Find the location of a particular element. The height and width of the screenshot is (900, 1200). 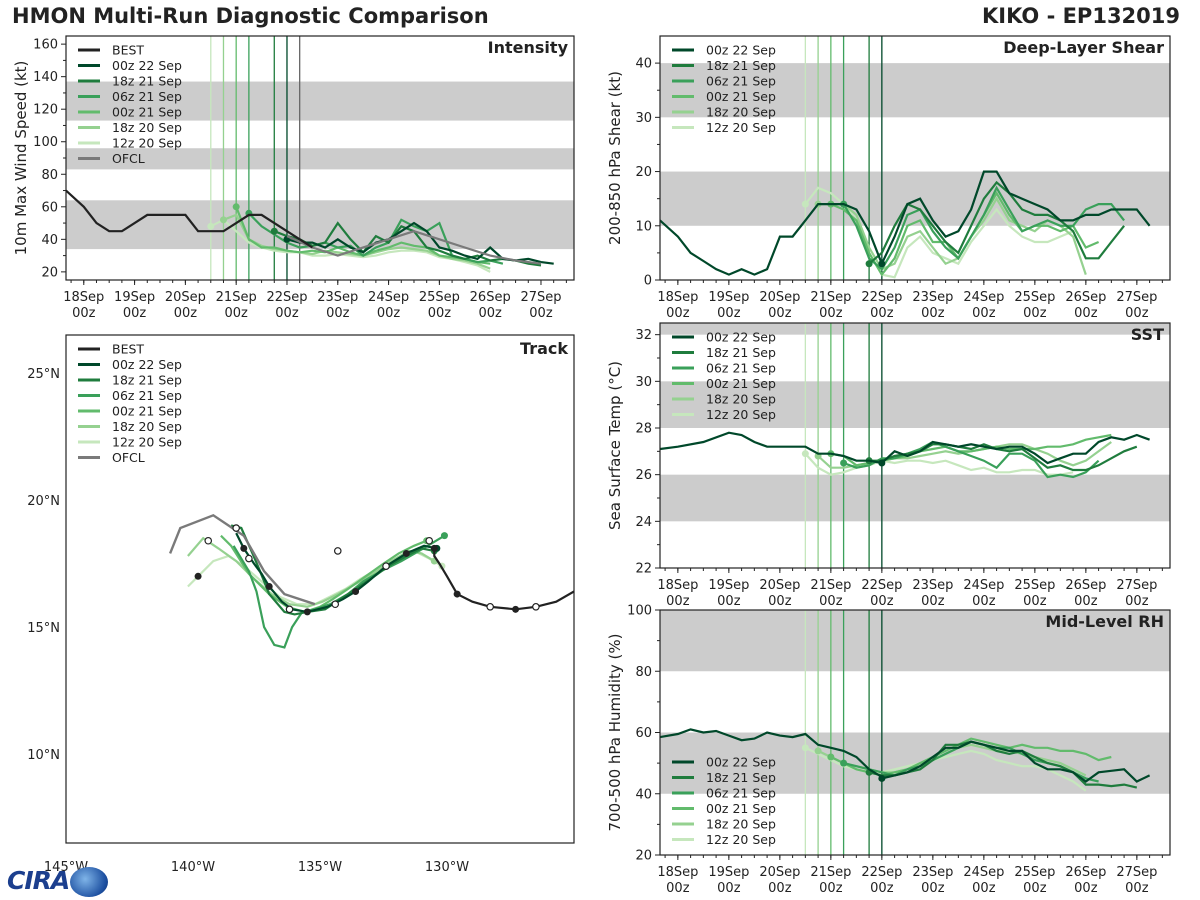

globe-icon is located at coordinates (89, 882).